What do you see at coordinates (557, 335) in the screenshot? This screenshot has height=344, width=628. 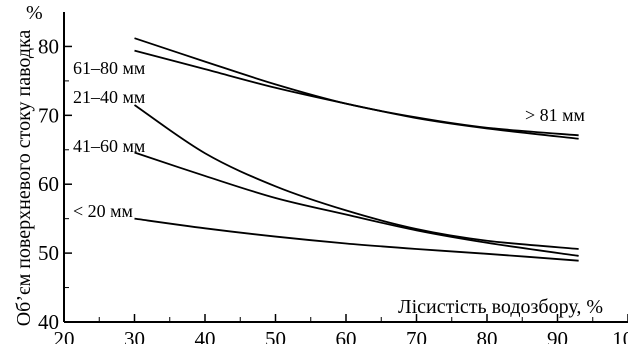 I see `x-tick-label: 90` at bounding box center [557, 335].